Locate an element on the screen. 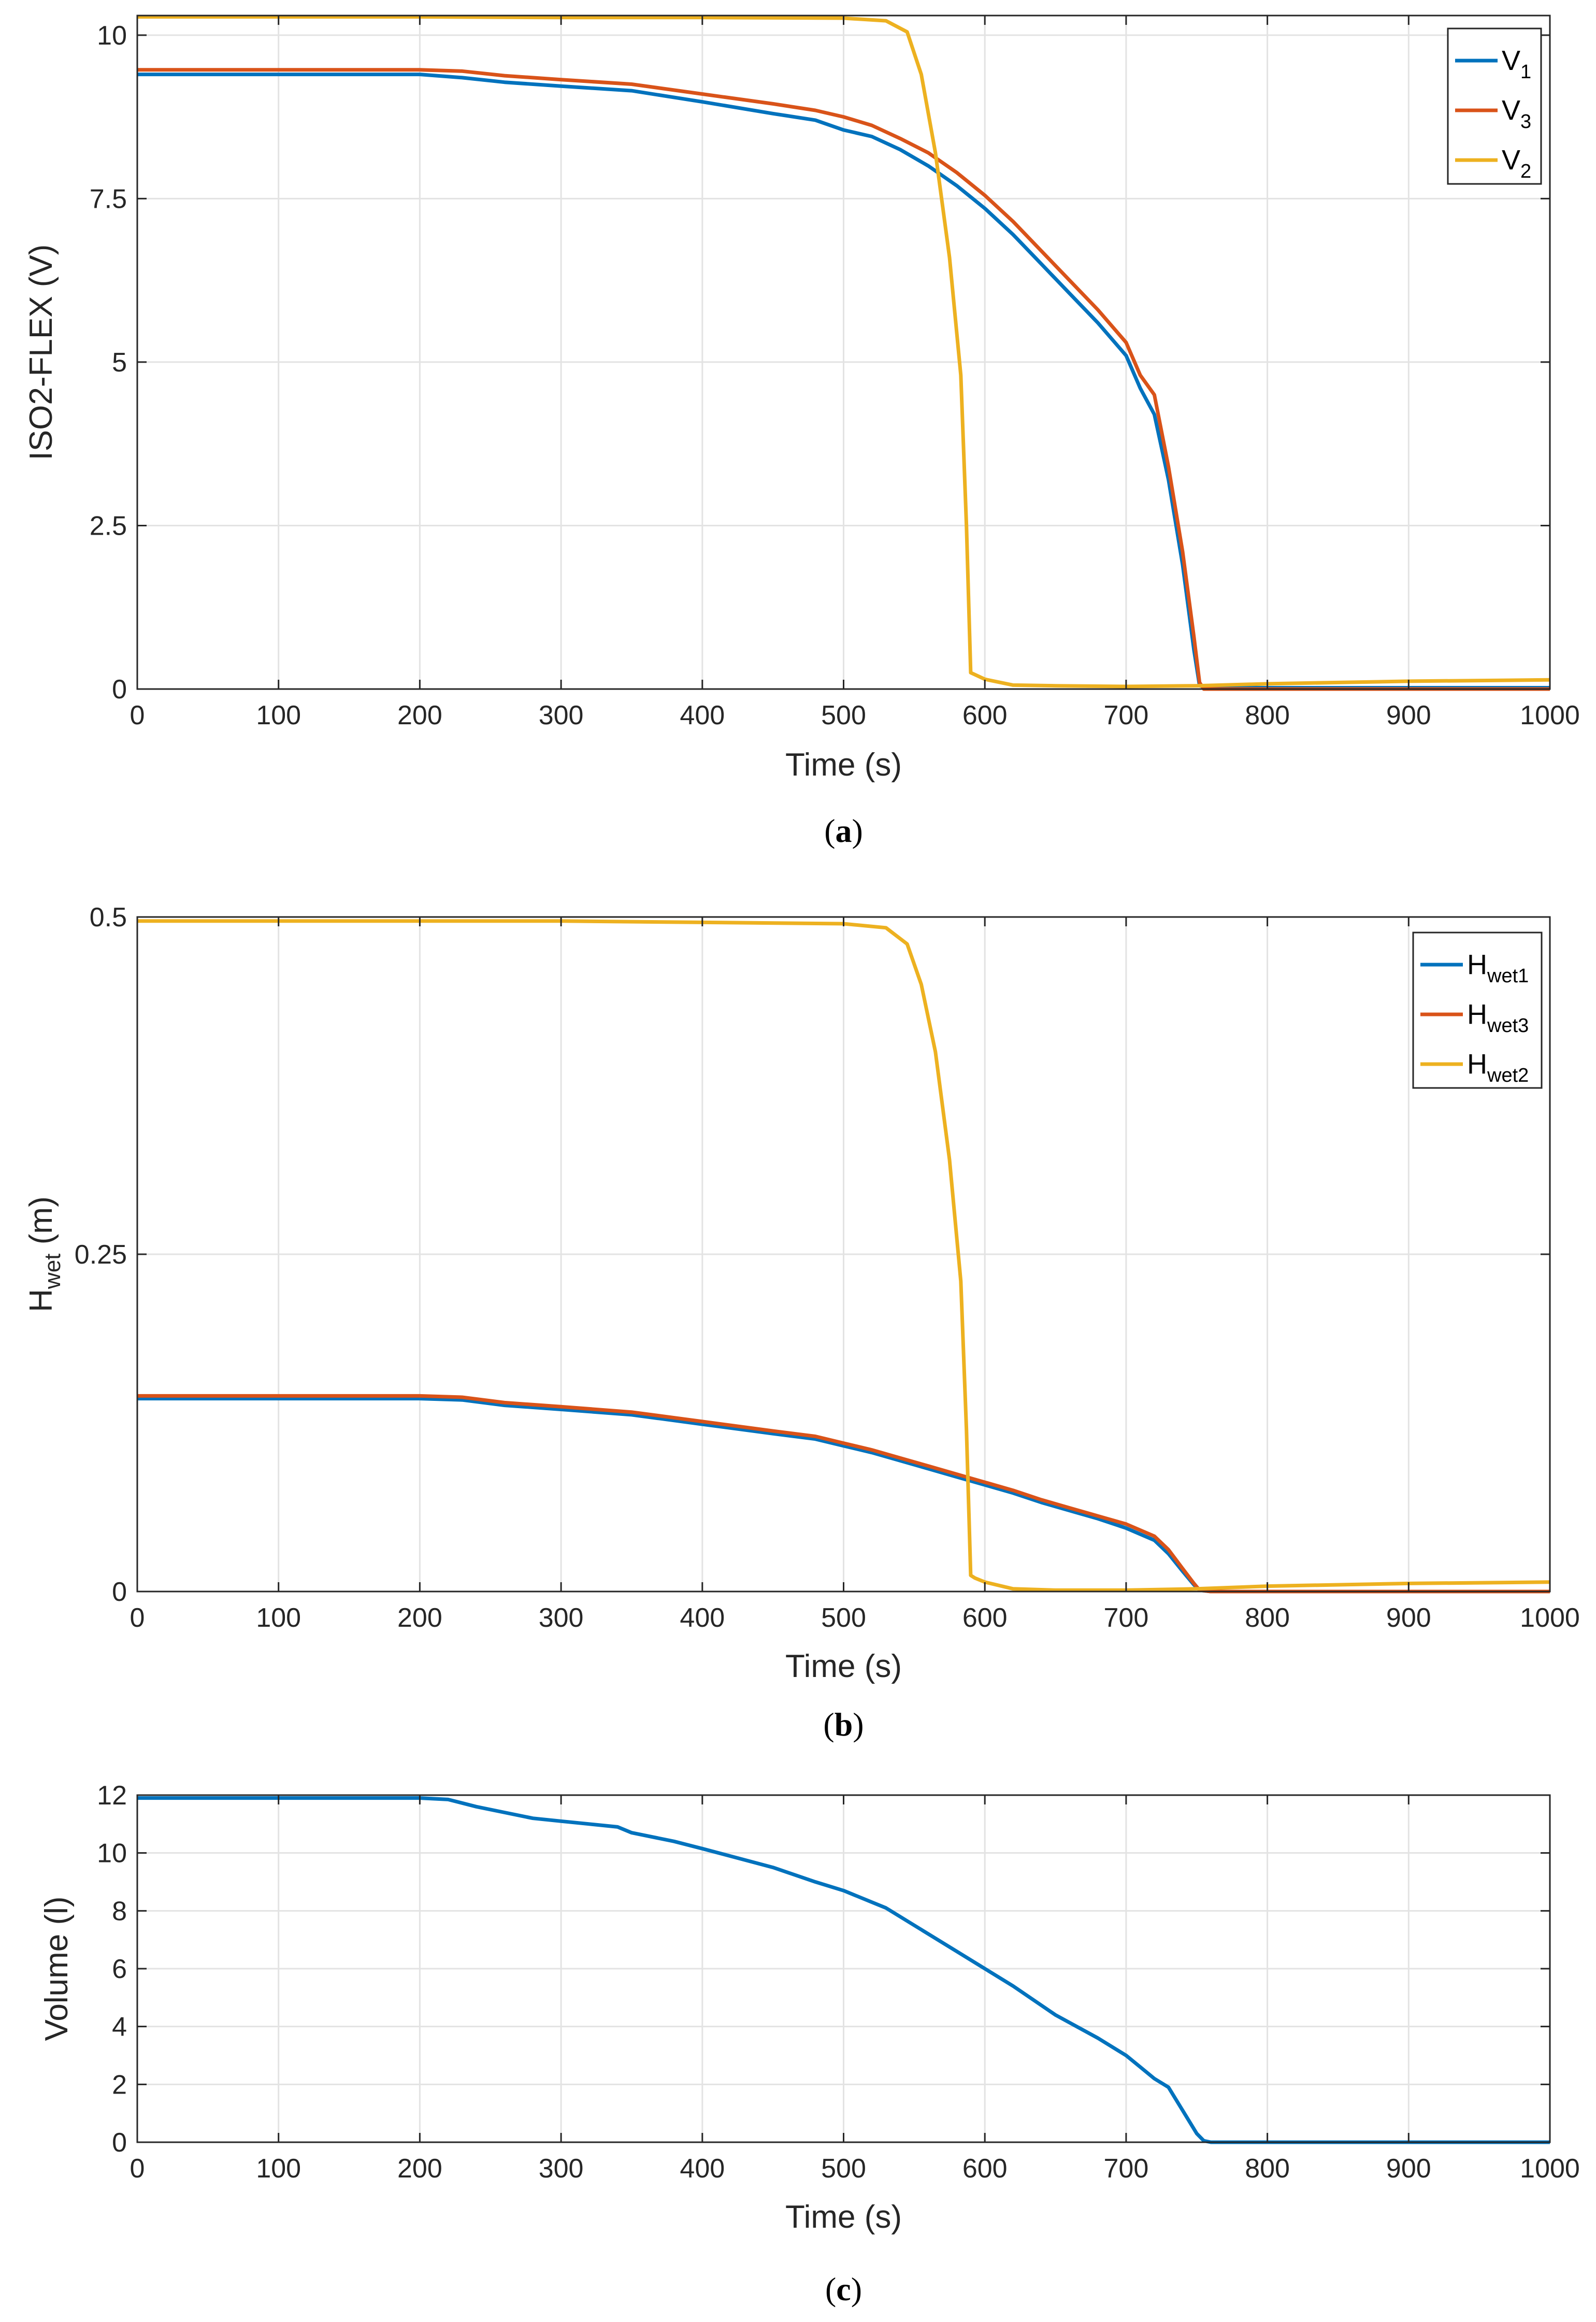 The height and width of the screenshot is (2322, 1596). y-axis-label: Hwet (m) is located at coordinates (44, 1254).